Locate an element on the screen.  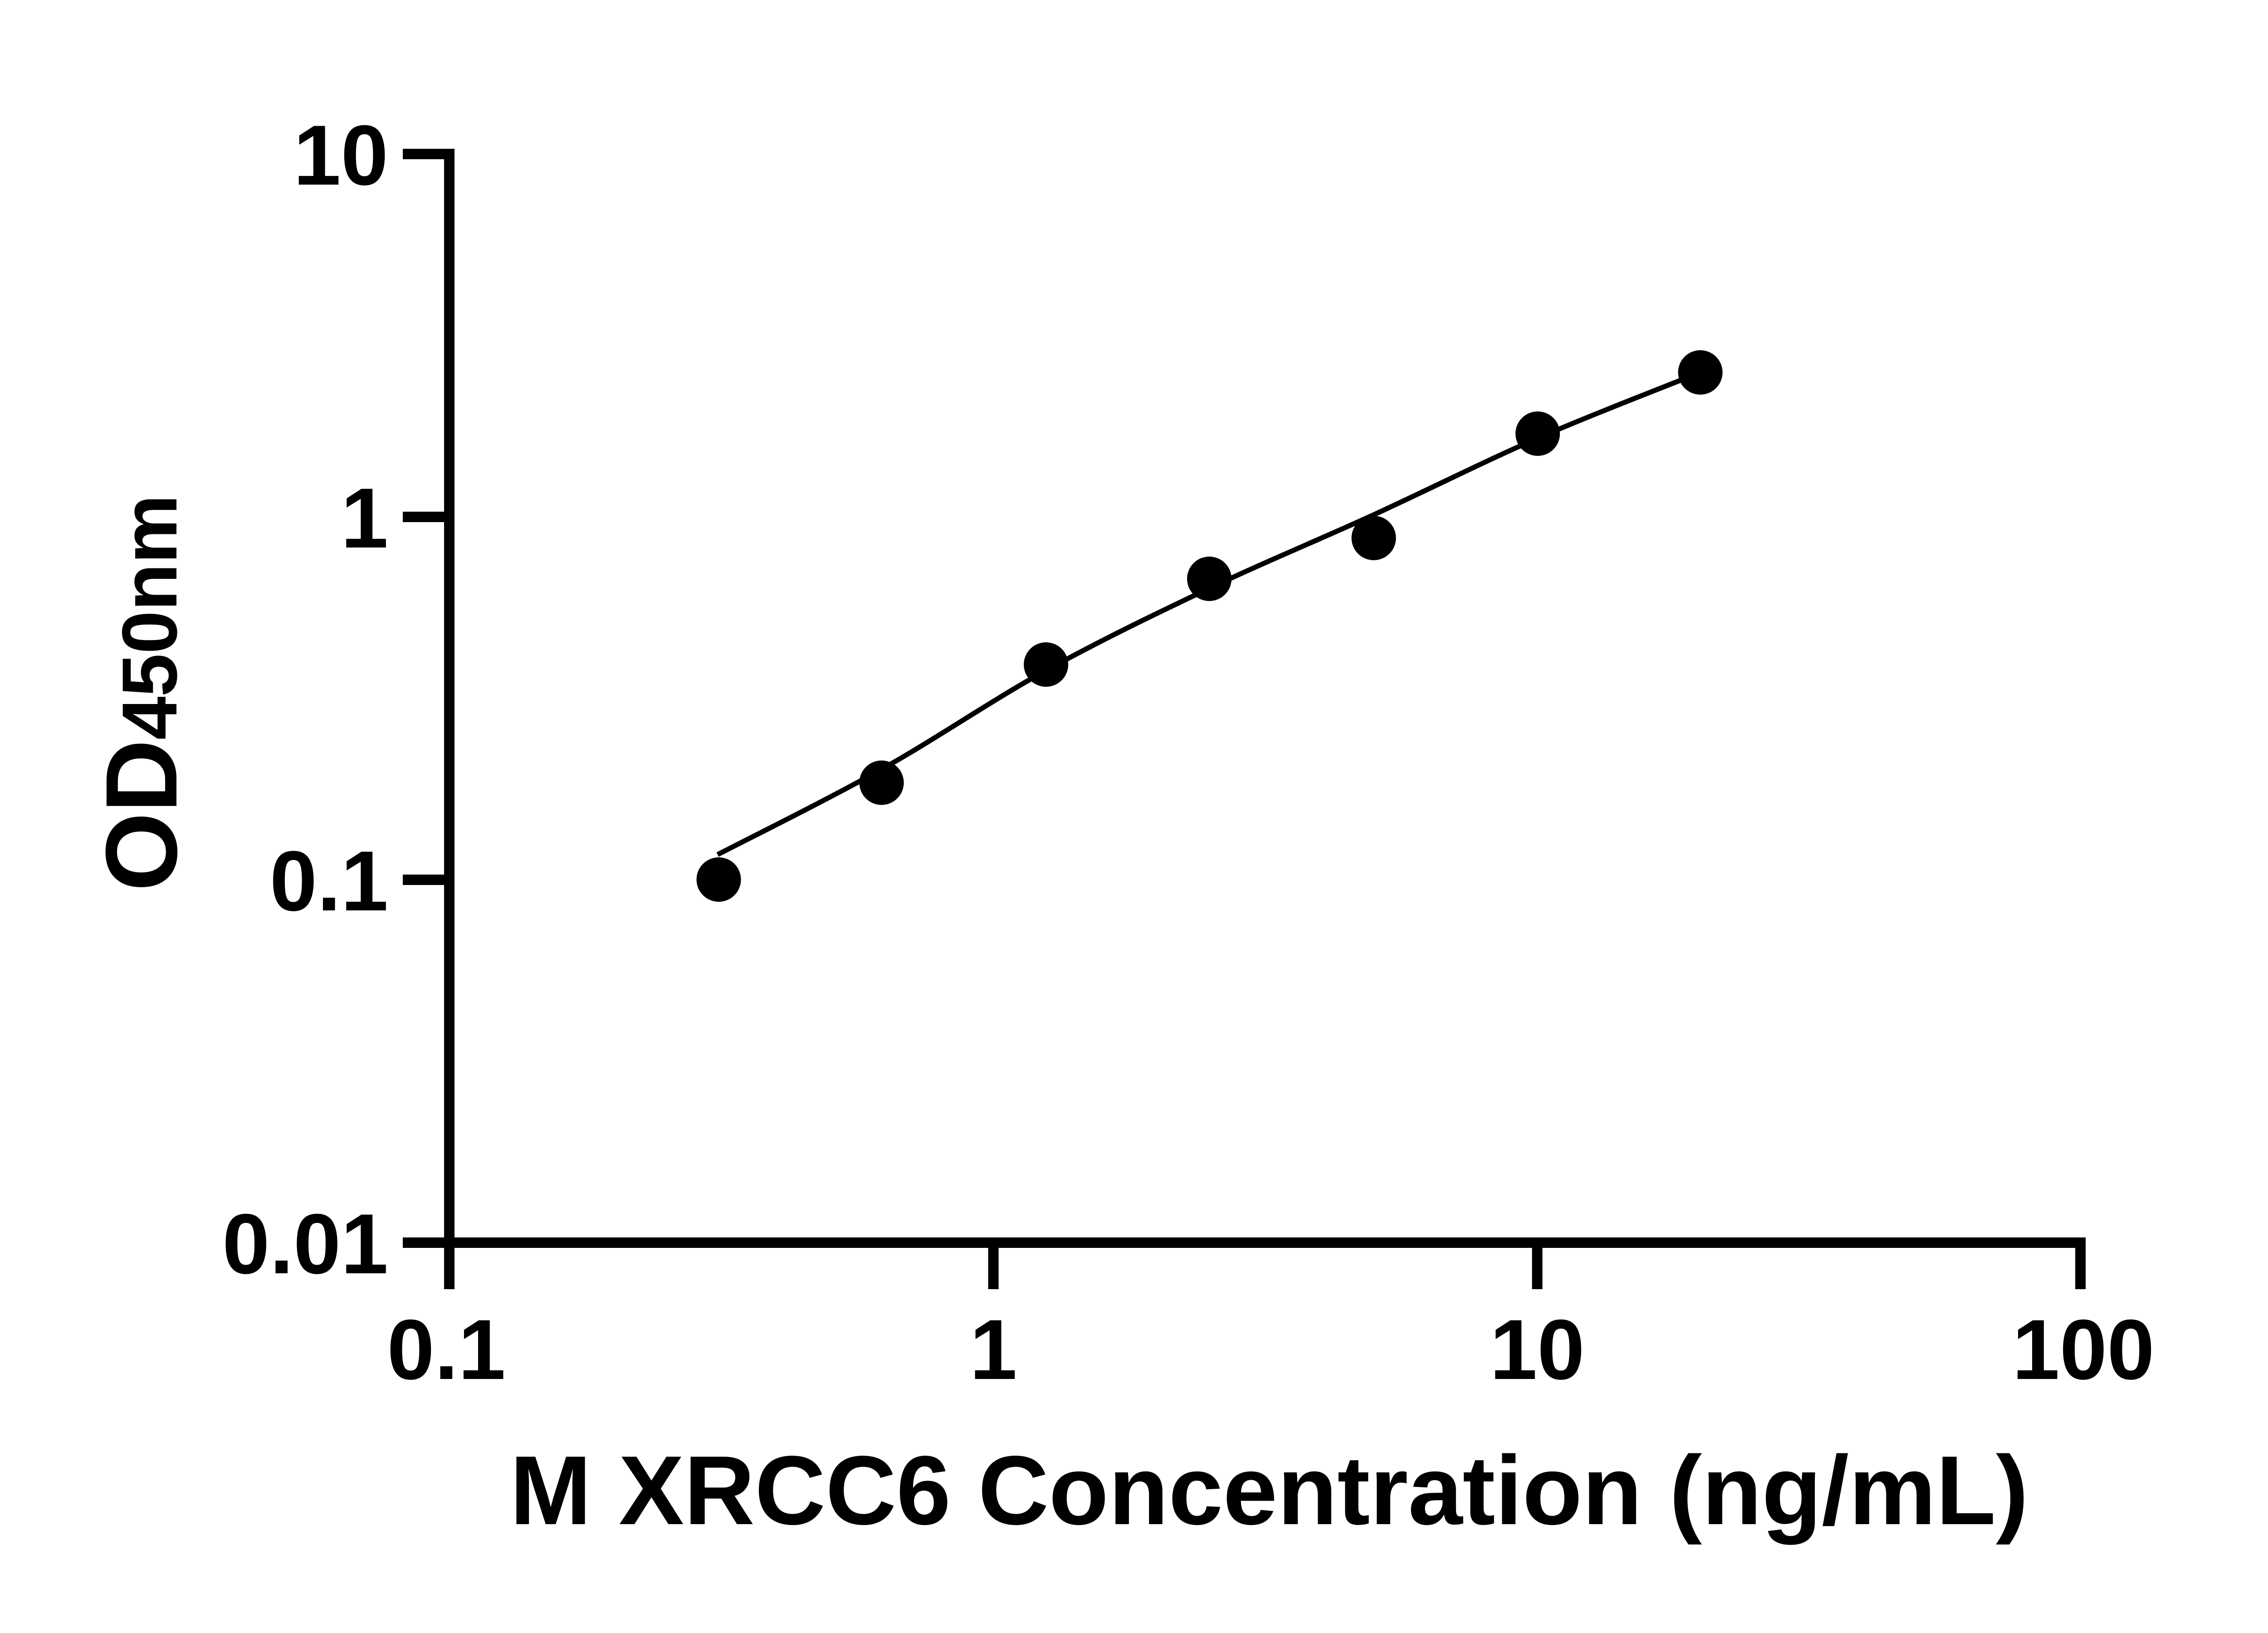
svg-text: OD450nm is located at coordinates (141, 693).